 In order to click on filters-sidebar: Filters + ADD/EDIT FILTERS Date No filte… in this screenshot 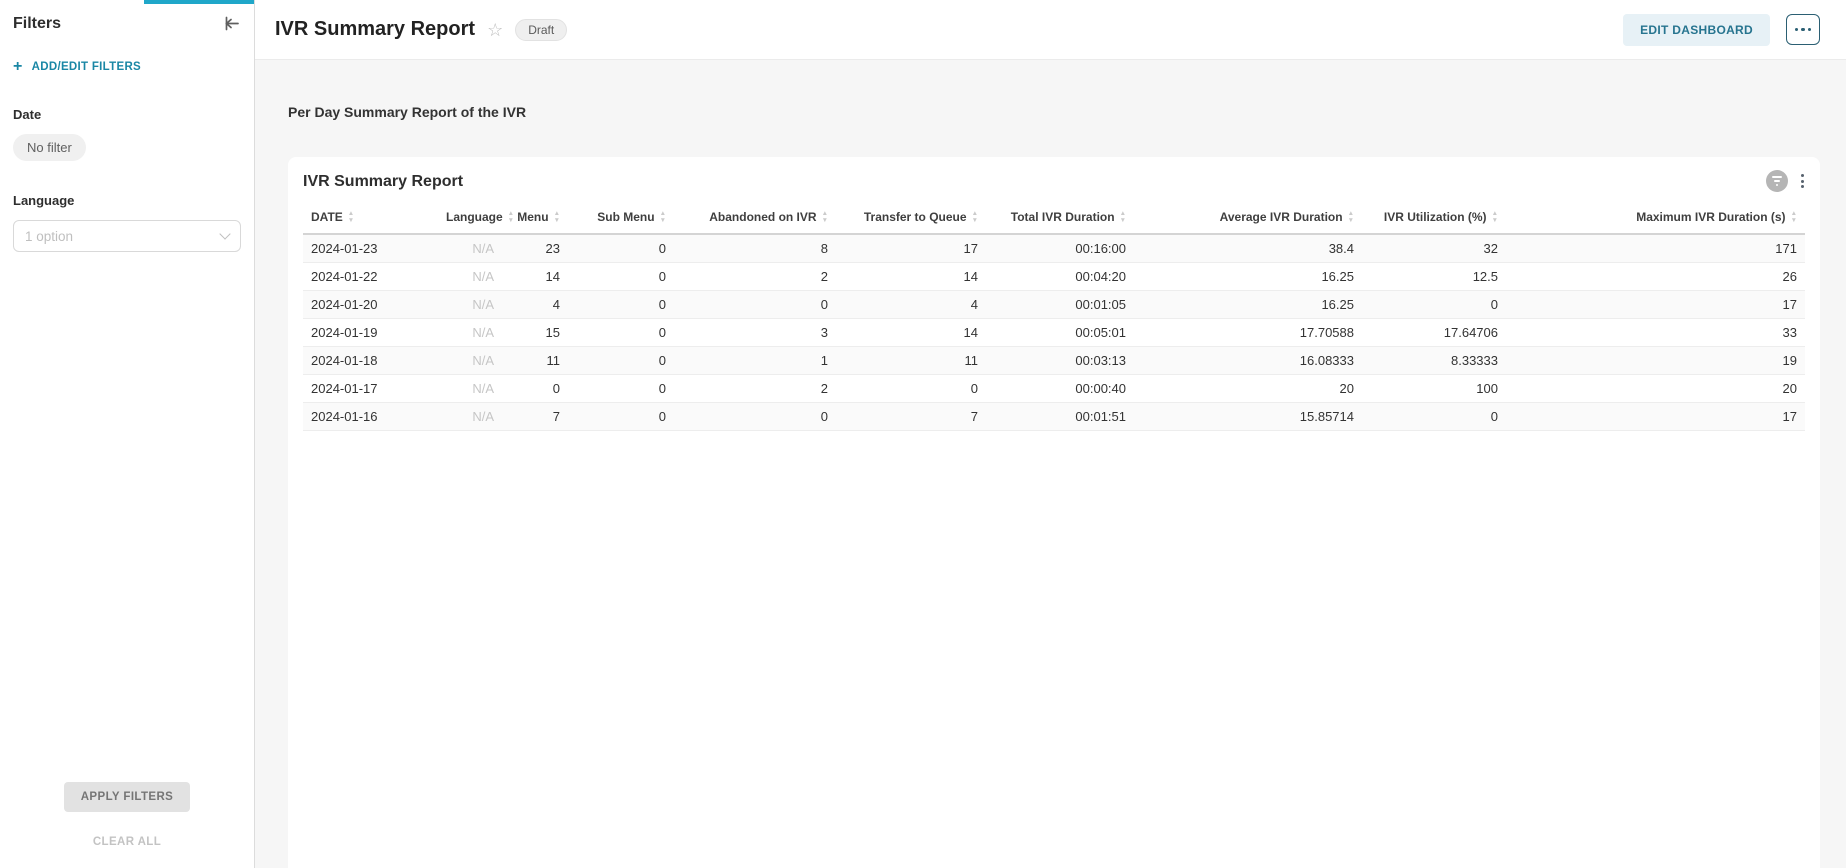, I will do `click(127, 434)`.